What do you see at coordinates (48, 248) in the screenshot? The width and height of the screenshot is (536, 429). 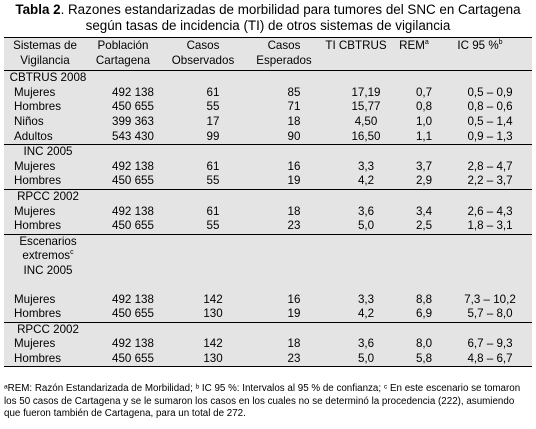 I see `section-label-text: Escenarios extremos` at bounding box center [48, 248].